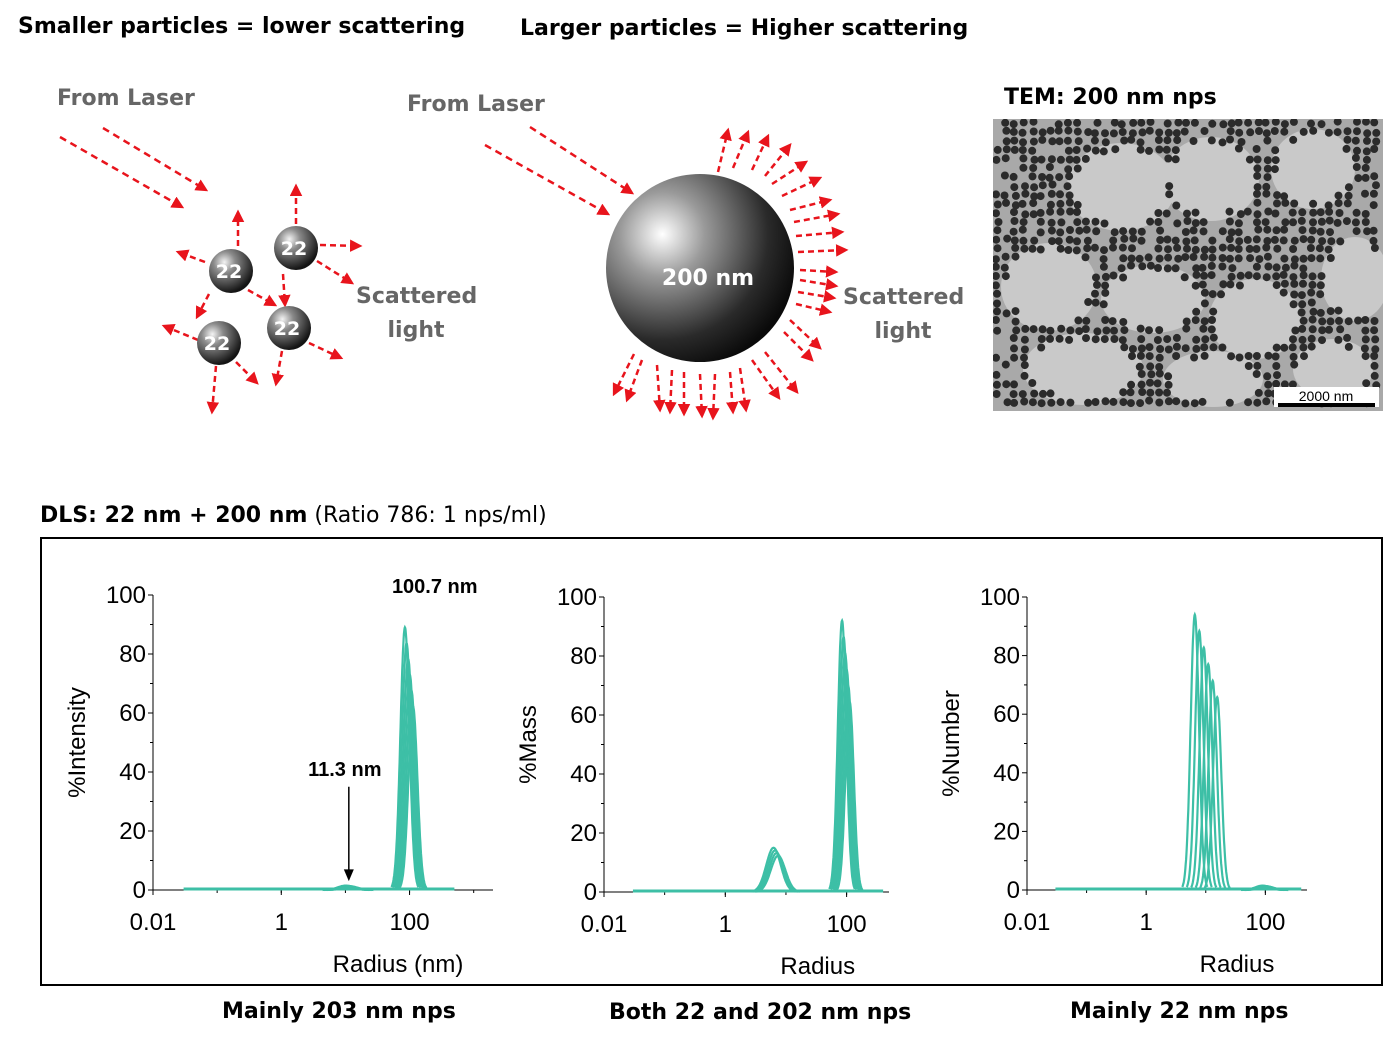 This screenshot has width=1391, height=1049. Describe the element at coordinates (1135, 776) in the screenshot. I see `number-chart: 0204060801000.011100%NumberRadius` at that location.